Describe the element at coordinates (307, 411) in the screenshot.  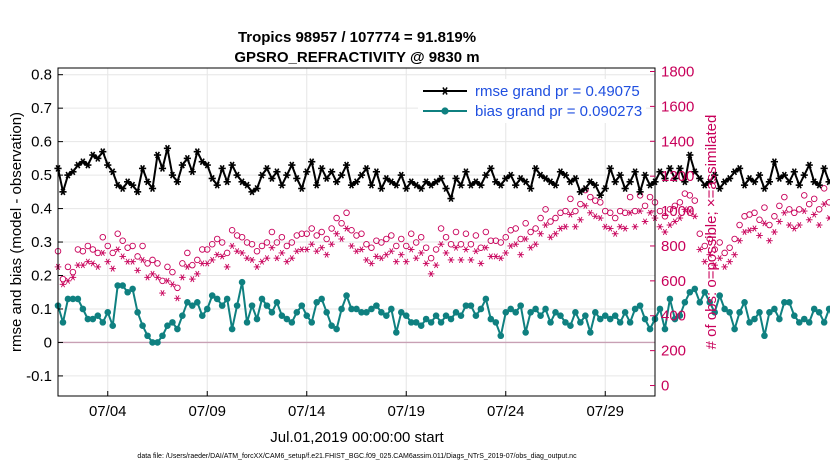
I see `x-tick-label: 07/14` at that location.